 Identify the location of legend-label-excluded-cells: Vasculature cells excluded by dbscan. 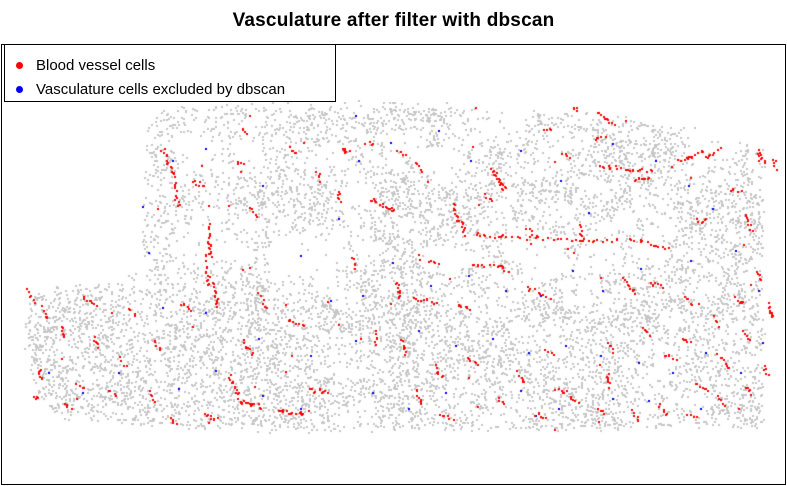
(161, 89).